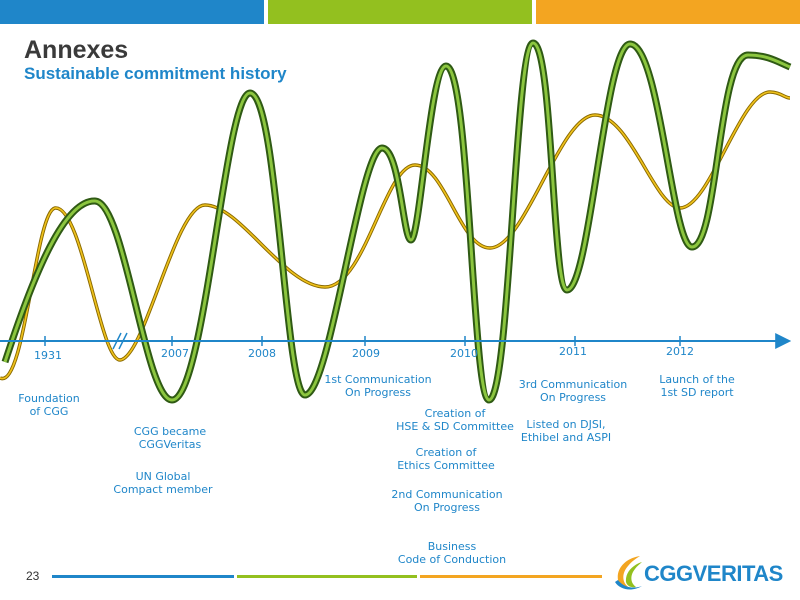 The image size is (800, 600). I want to click on event-ethics-committee: Creation of Ethics Committee, so click(446, 459).